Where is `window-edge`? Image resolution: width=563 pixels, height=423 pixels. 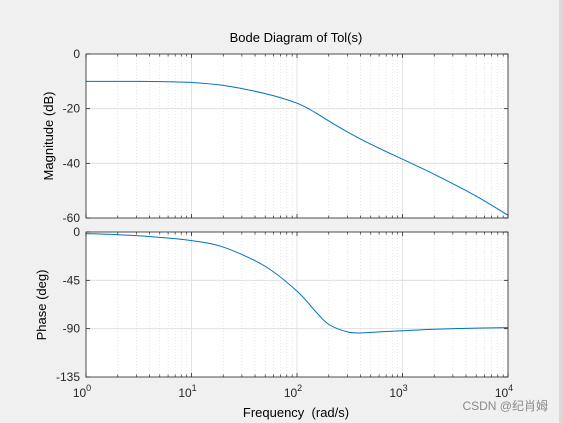
window-edge is located at coordinates (561, 211).